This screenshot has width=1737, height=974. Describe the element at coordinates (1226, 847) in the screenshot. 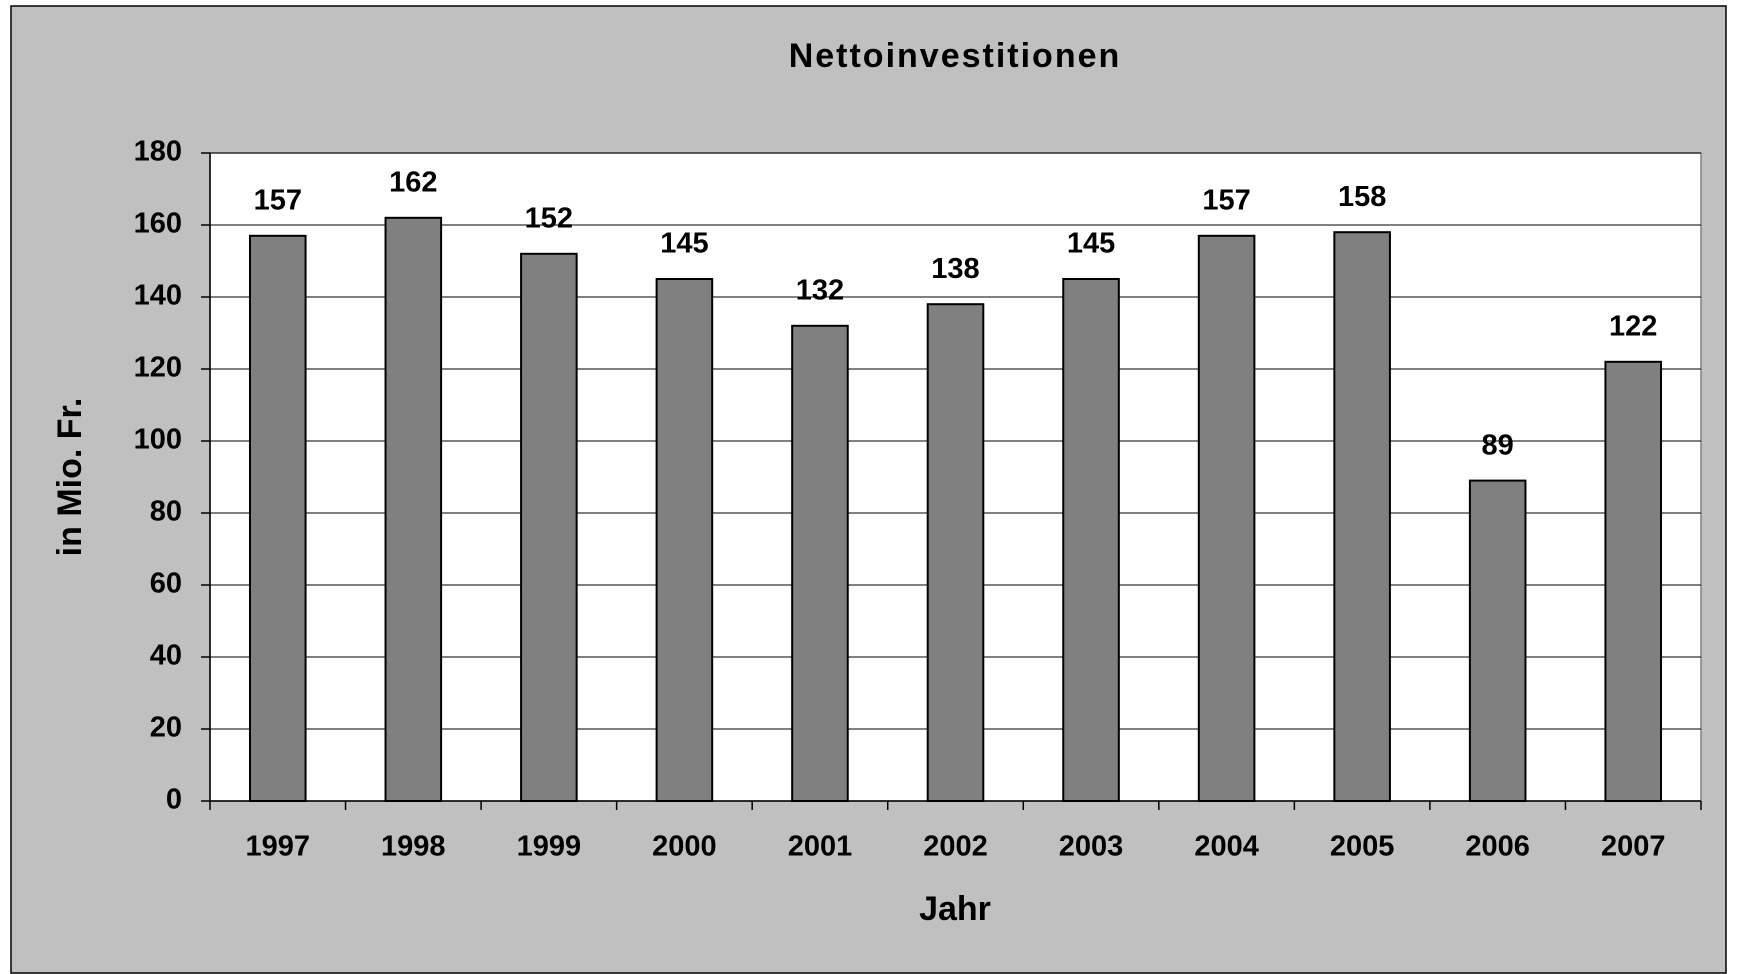

I see `x-tick-label: 2004` at that location.